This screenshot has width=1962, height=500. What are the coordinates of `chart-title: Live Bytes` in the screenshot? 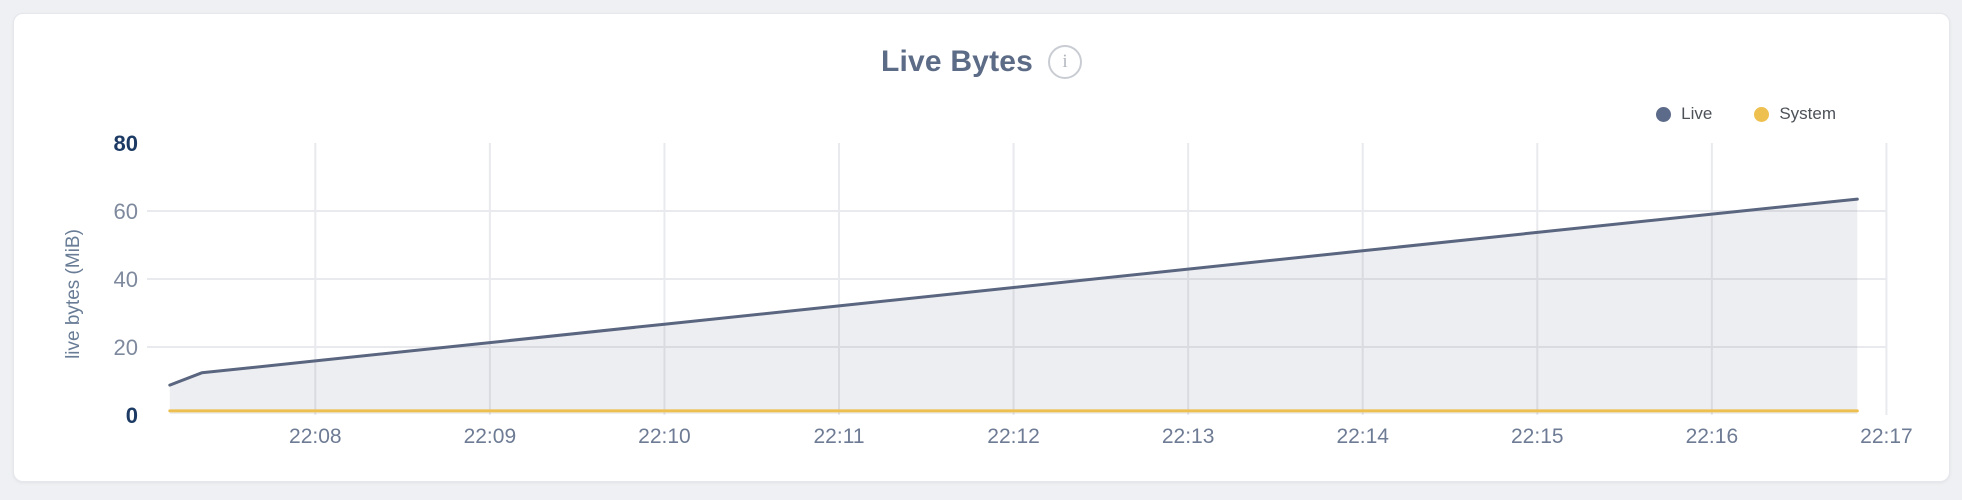 It's located at (957, 61).